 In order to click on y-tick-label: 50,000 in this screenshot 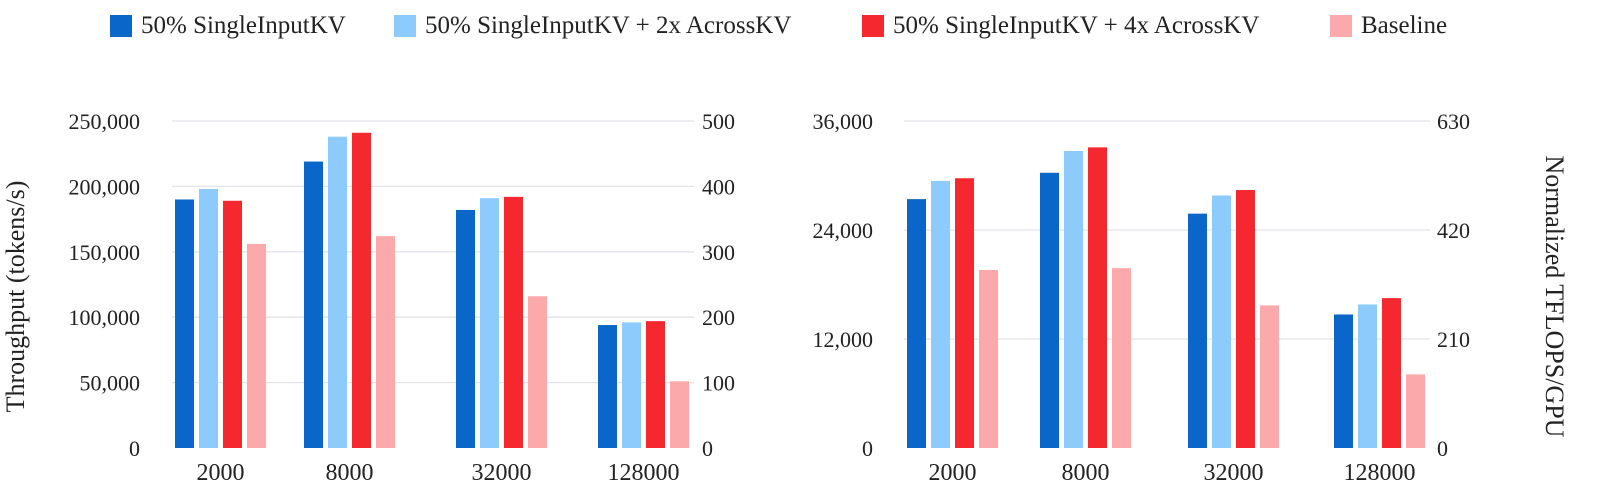, I will do `click(110, 383)`.